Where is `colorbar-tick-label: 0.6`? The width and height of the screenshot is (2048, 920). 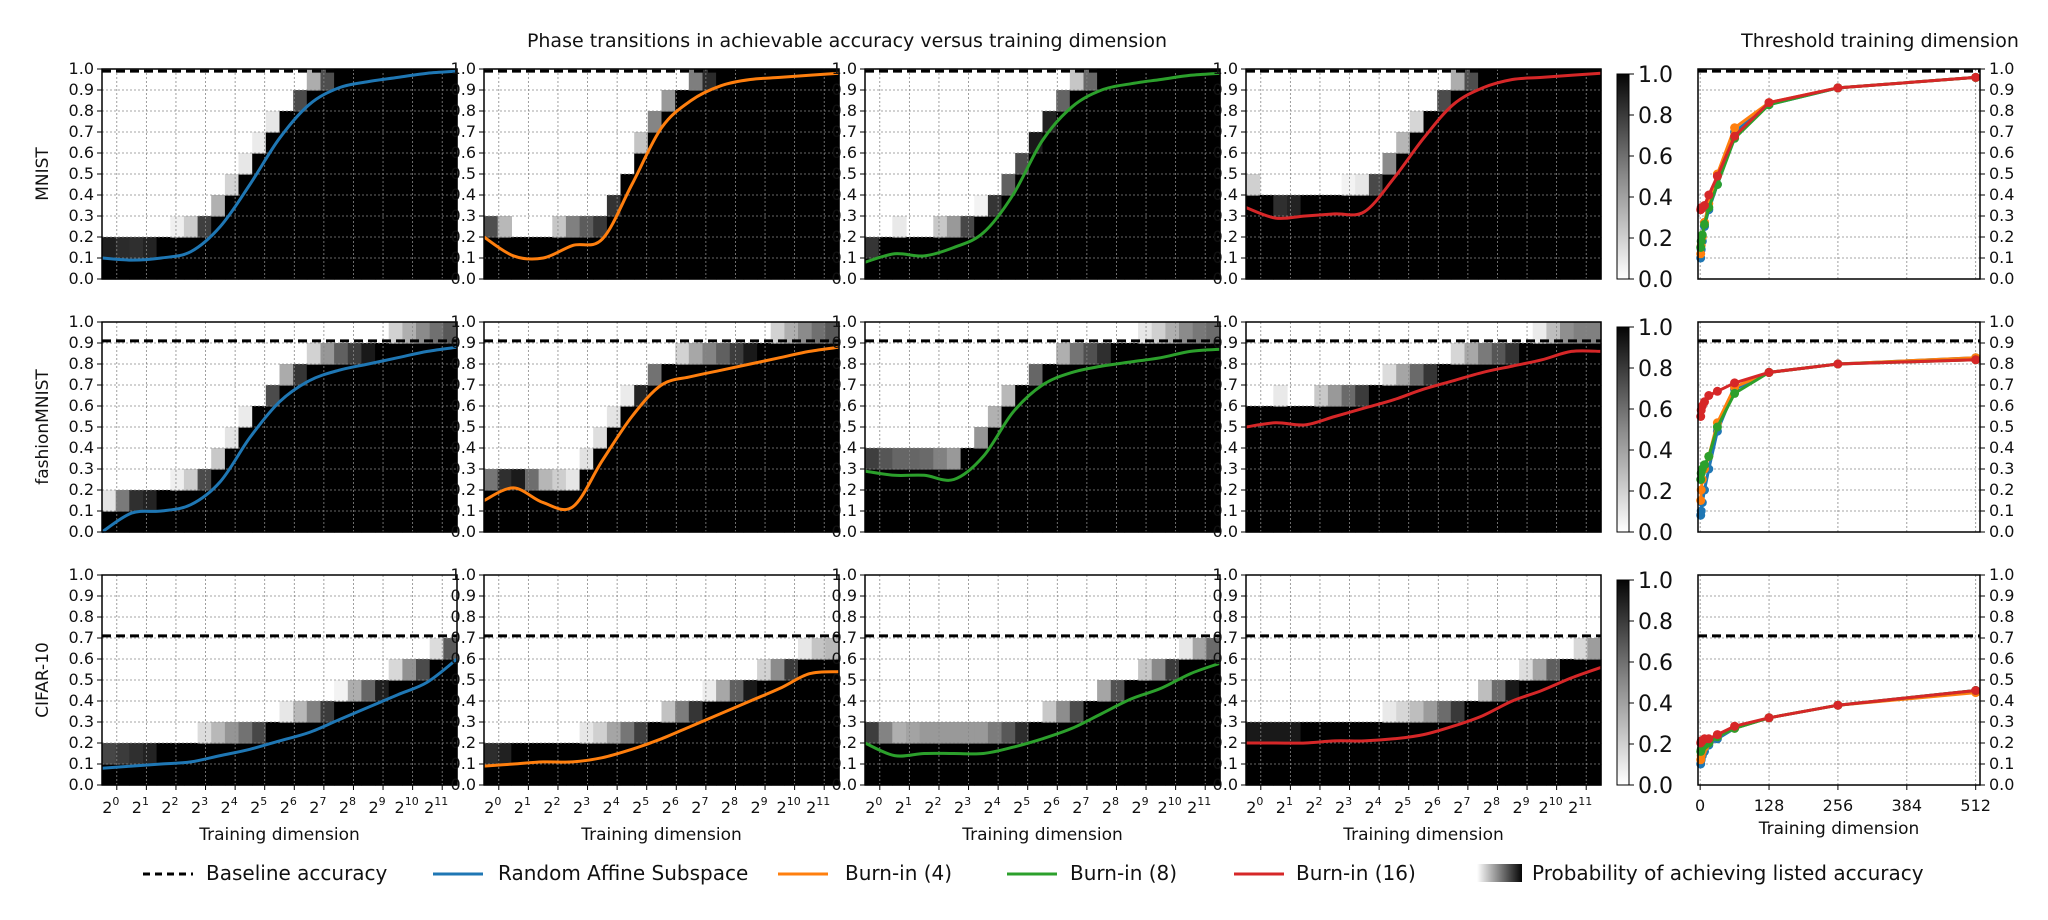
colorbar-tick-label: 0.6 is located at coordinates (1655, 663).